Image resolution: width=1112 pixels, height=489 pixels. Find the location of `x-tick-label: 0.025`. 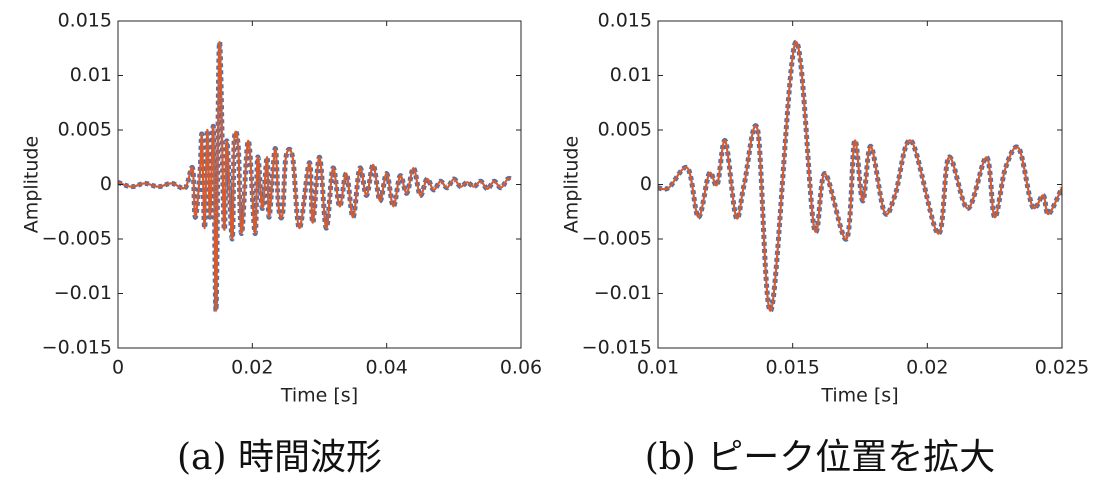

x-tick-label: 0.025 is located at coordinates (1062, 368).